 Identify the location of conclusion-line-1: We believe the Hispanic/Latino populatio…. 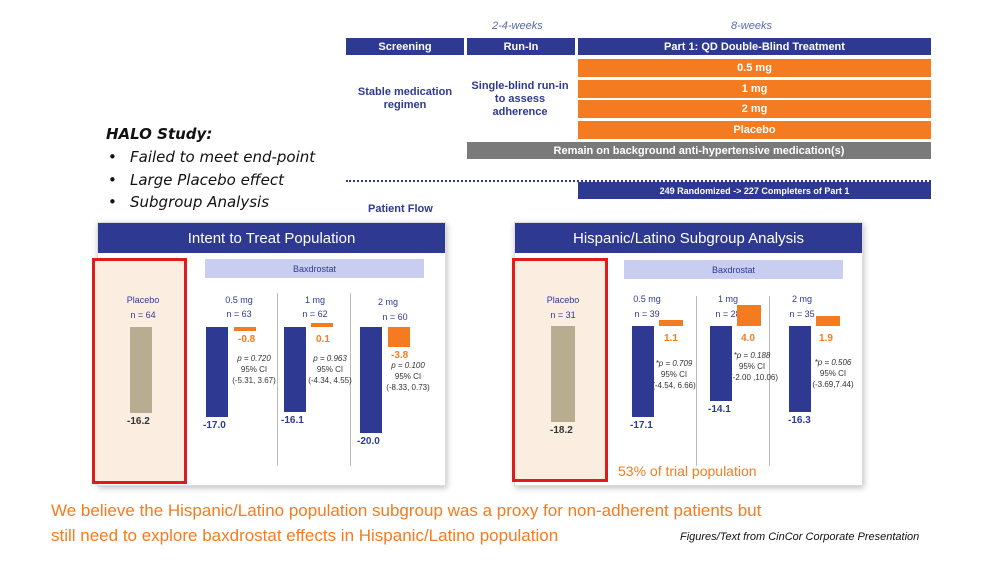
(406, 510).